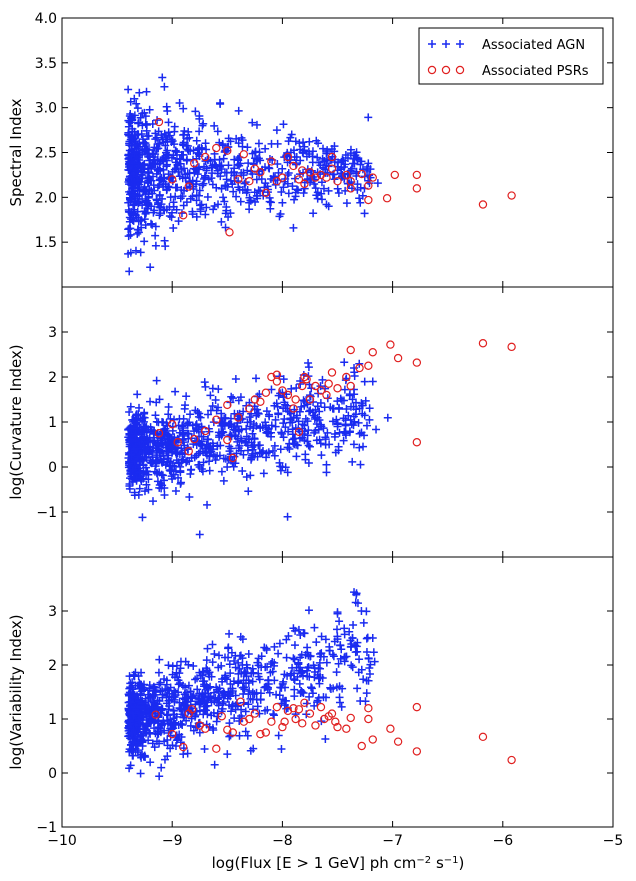  What do you see at coordinates (613, 841) in the screenshot?
I see `x-tick-label: −5` at bounding box center [613, 841].